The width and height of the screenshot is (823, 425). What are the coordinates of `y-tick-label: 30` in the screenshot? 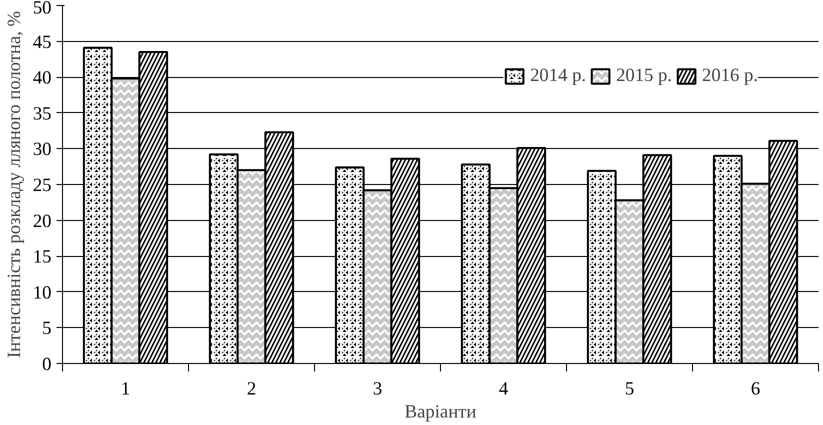 It's located at (42, 149).